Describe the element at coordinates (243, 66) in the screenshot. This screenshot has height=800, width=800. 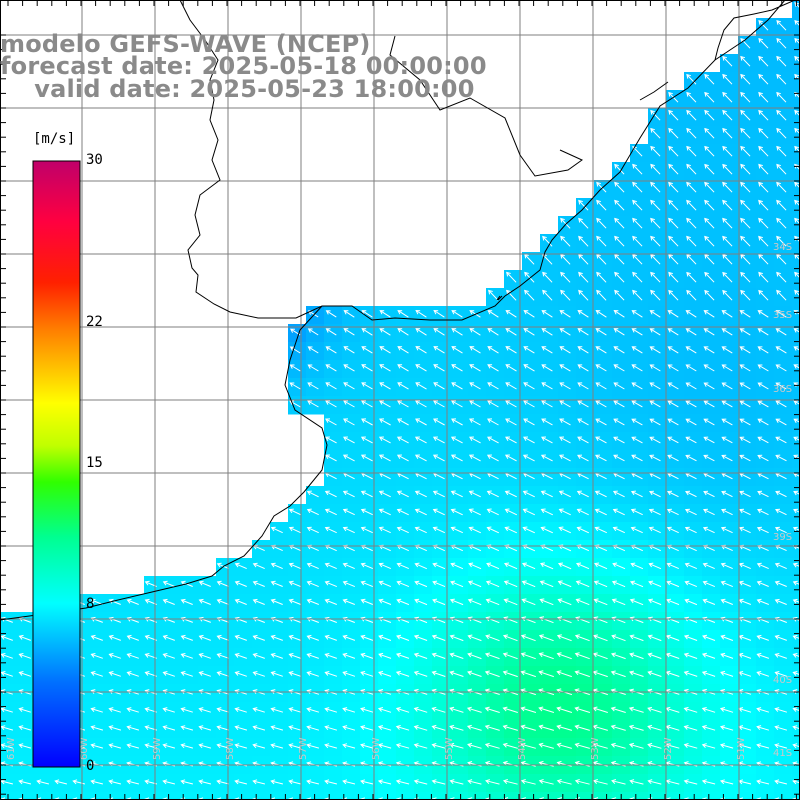
I see `forecast-date: forecast date: 2025-05-18 00:00:00` at that location.